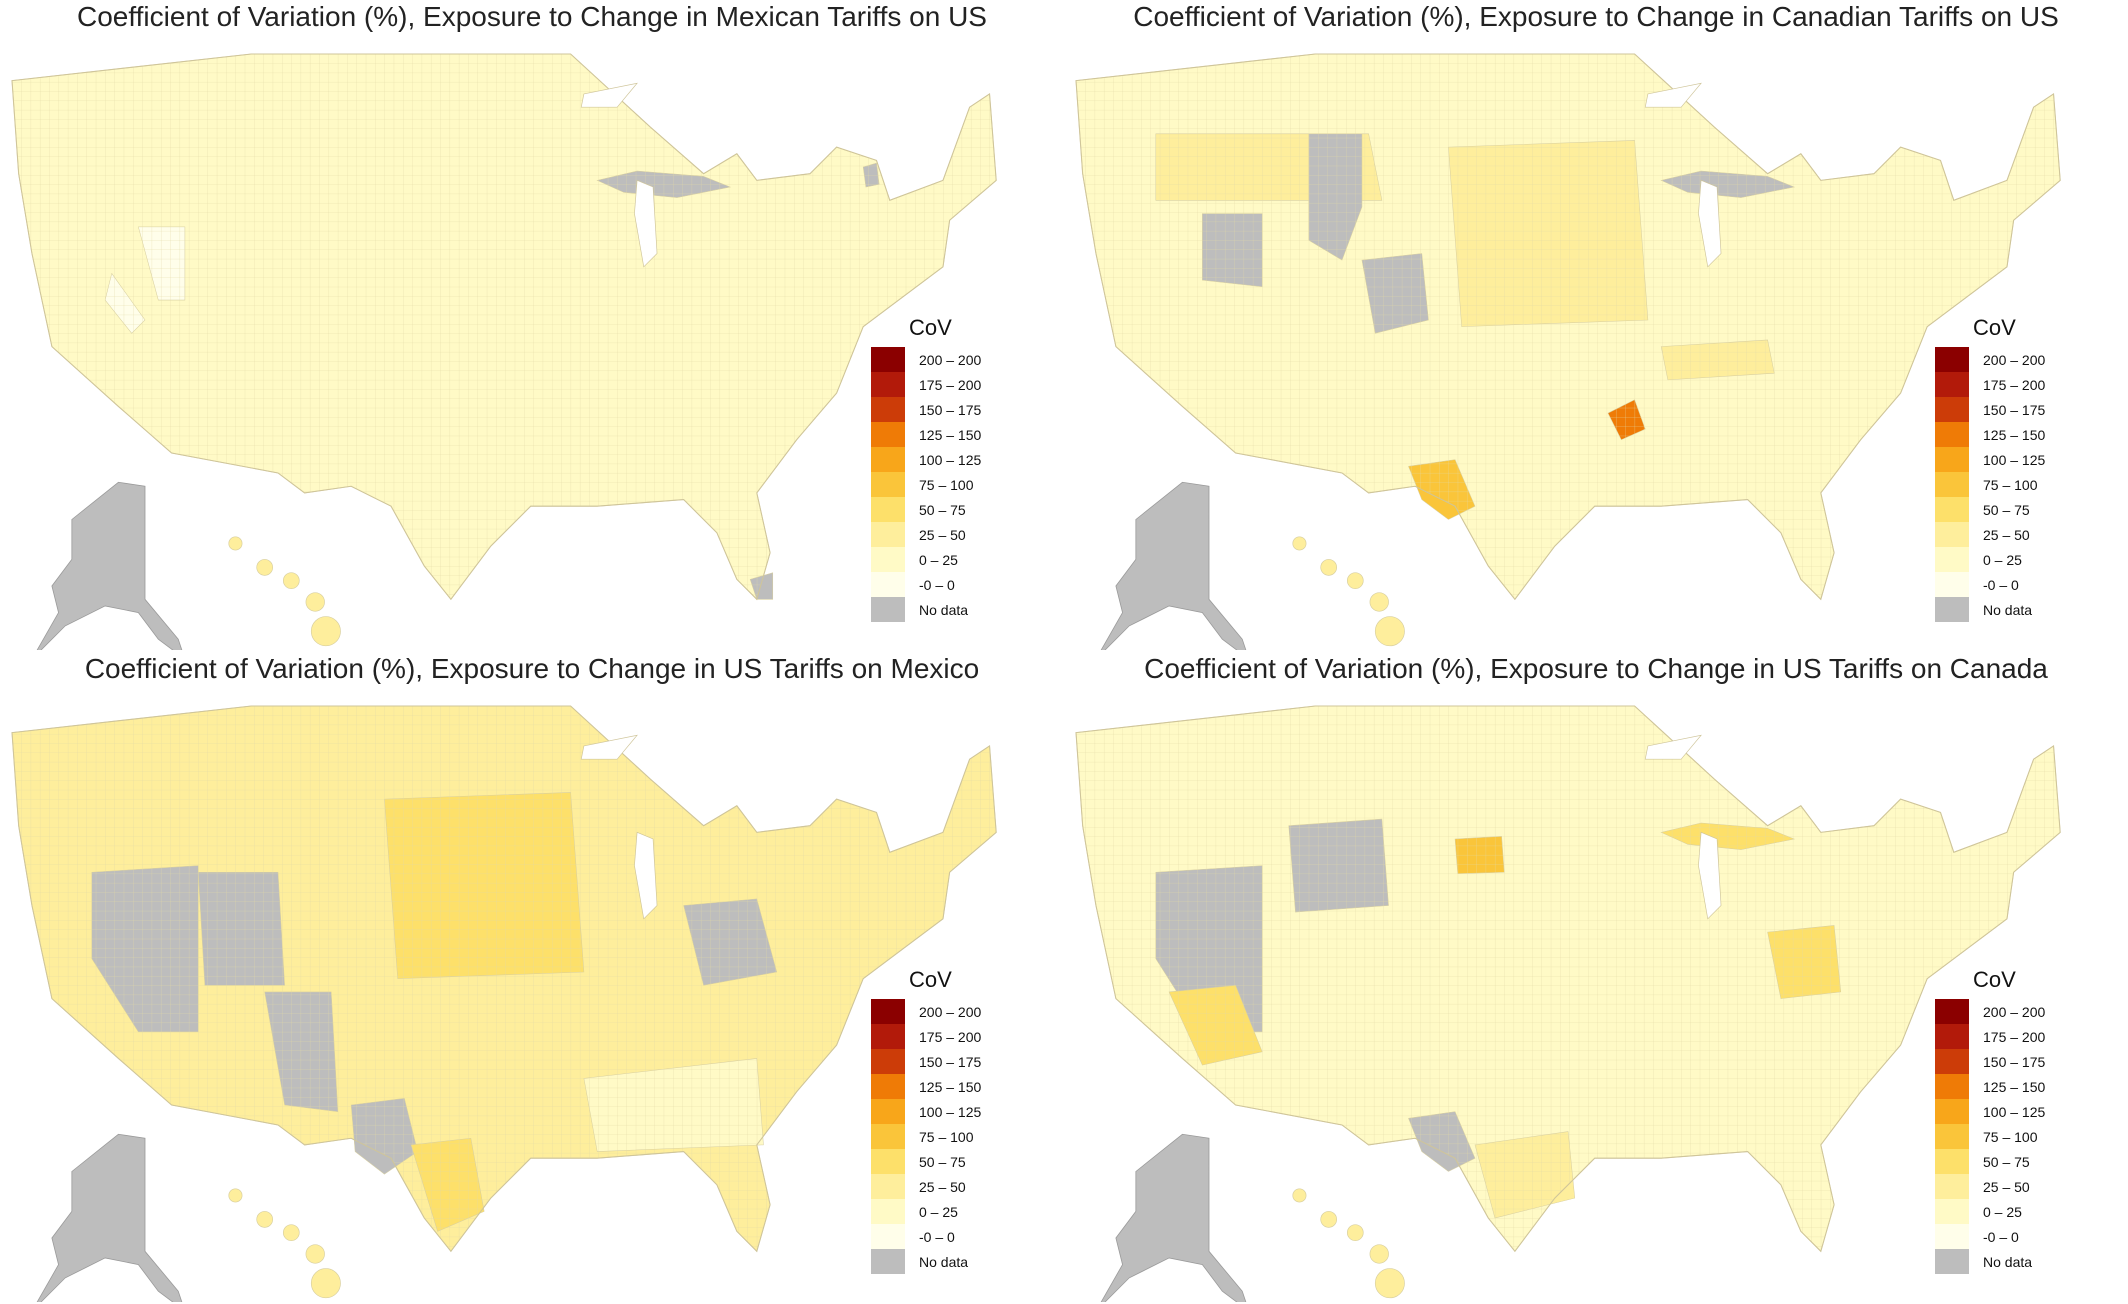 The height and width of the screenshot is (1304, 2128). I want to click on legend-label: 50 – 75, so click(942, 1161).